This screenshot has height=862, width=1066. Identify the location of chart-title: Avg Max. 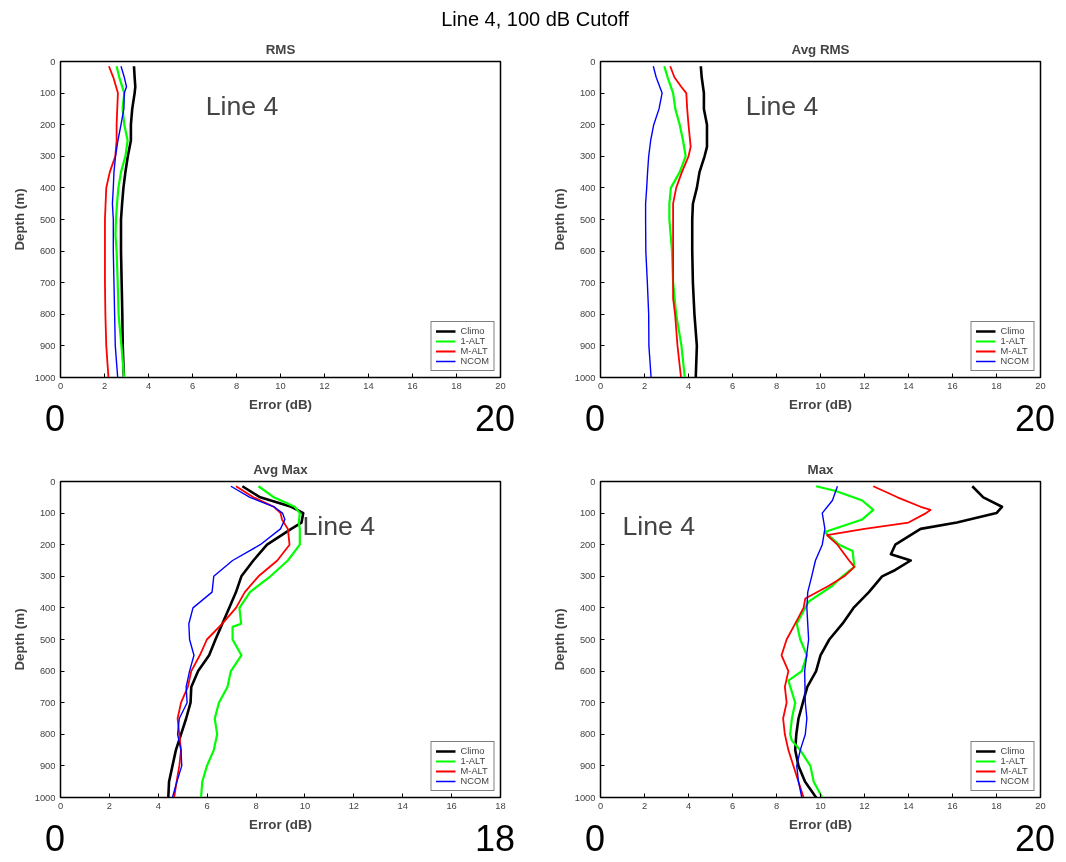
(281, 469).